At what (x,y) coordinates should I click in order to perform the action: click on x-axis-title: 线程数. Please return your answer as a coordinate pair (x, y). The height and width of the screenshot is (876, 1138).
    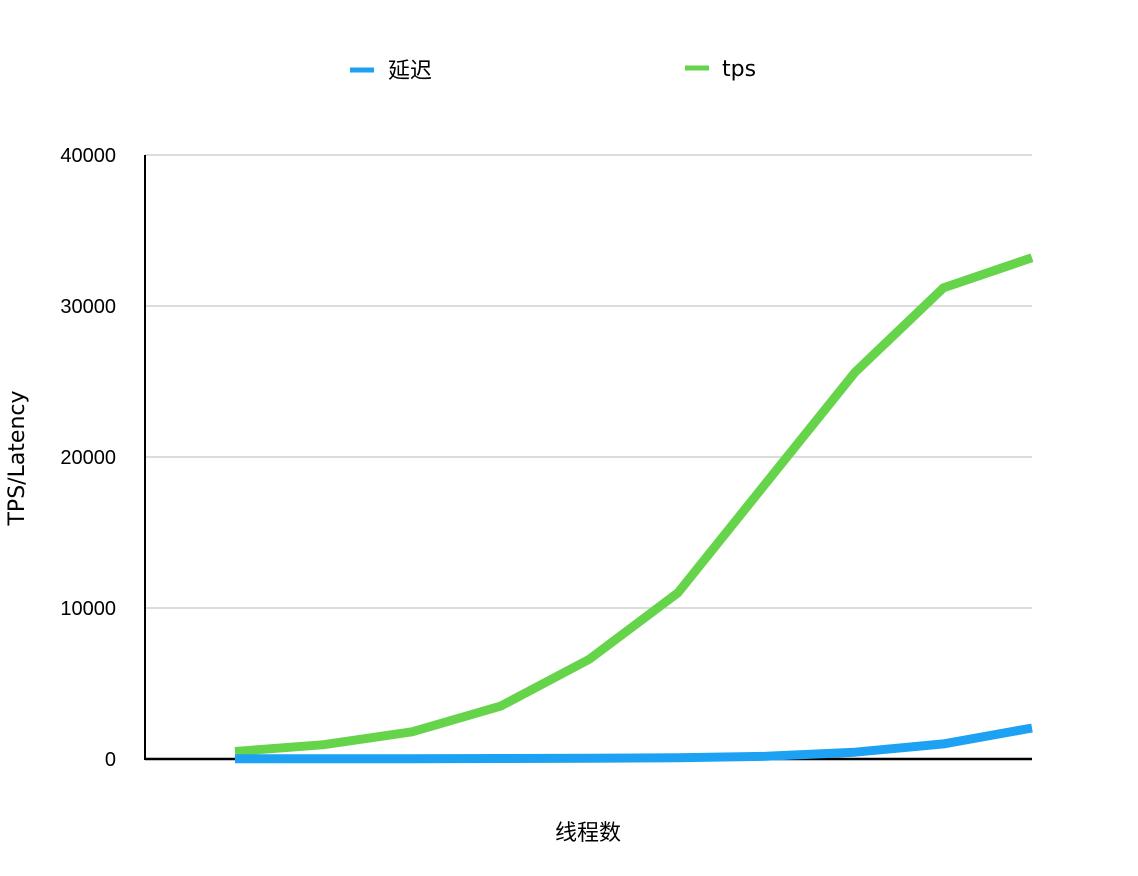
    Looking at the image, I should click on (588, 833).